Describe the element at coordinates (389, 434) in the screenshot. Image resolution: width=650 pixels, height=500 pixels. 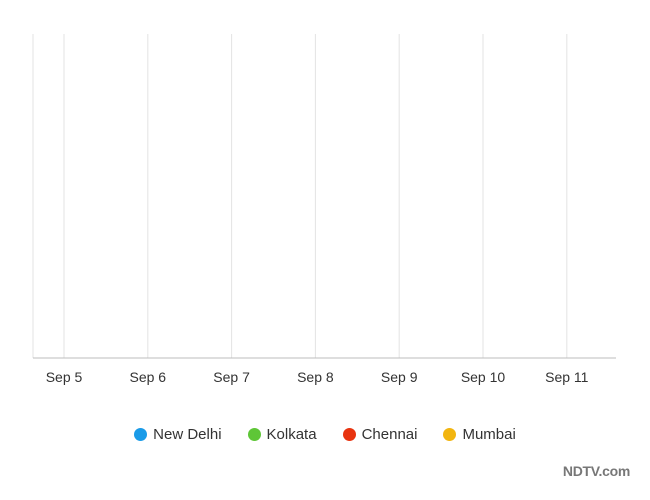
I see `legend-label: Chennai` at that location.